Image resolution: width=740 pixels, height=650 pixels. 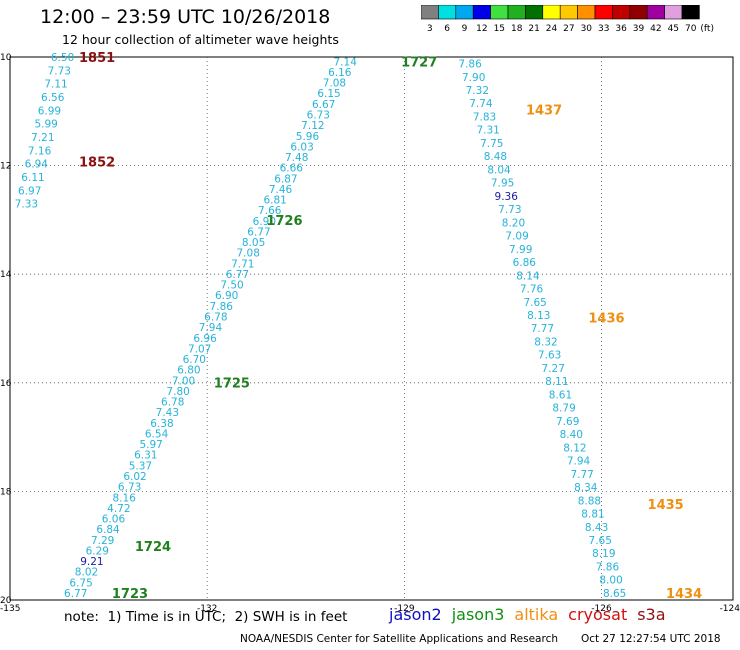 I want to click on altika-swh-value: 7.69, so click(x=567, y=422).